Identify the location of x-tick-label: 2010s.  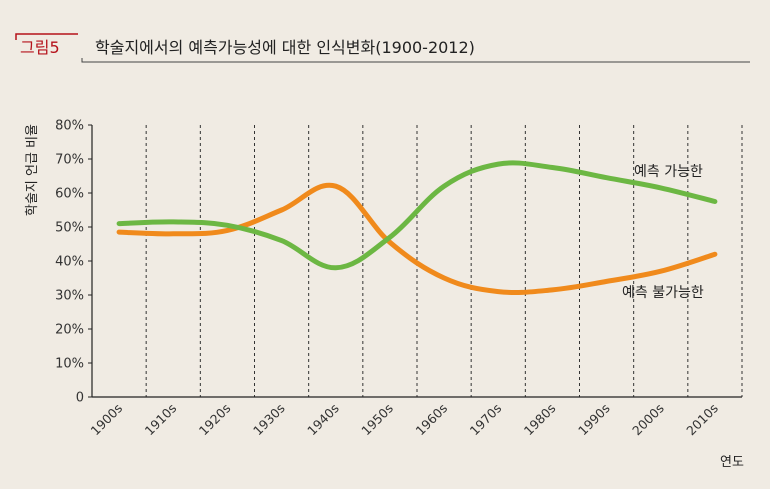
(702, 420).